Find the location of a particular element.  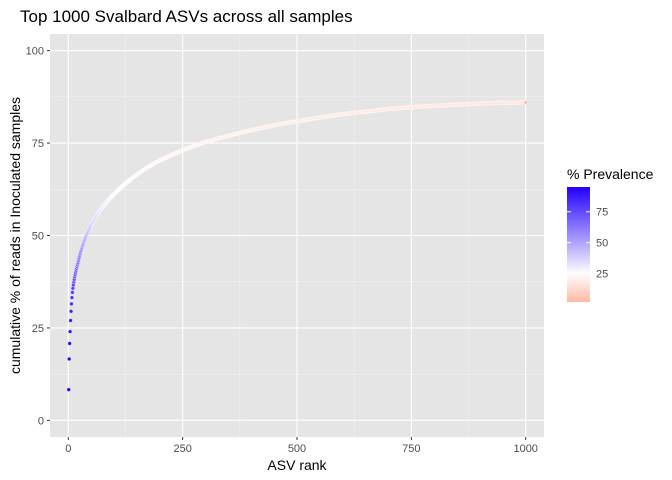

y-tick-label: 25 is located at coordinates (38, 329).